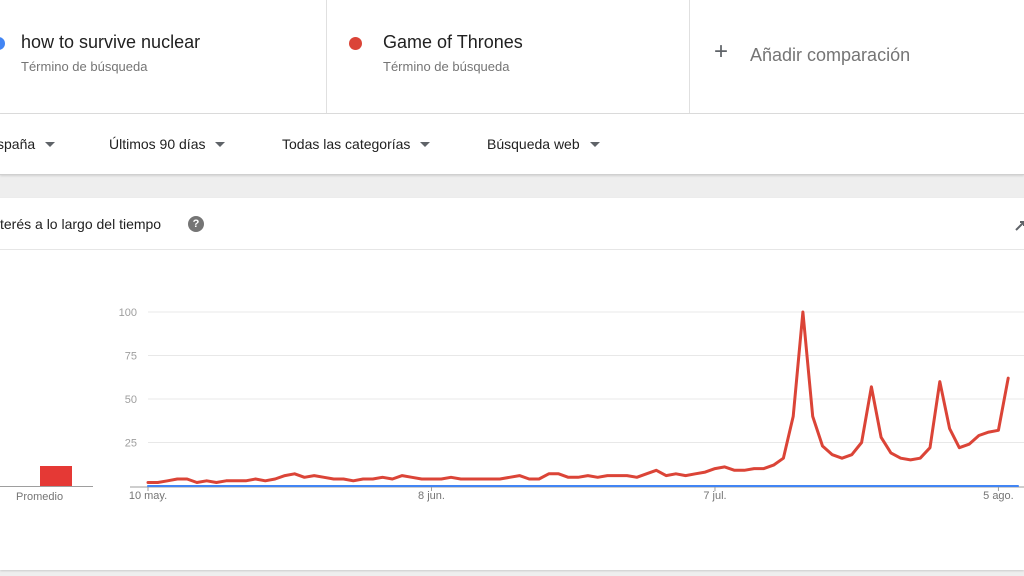 This screenshot has width=1024, height=576. What do you see at coordinates (431, 496) in the screenshot?
I see `x-tick-label: 8 jun.` at bounding box center [431, 496].